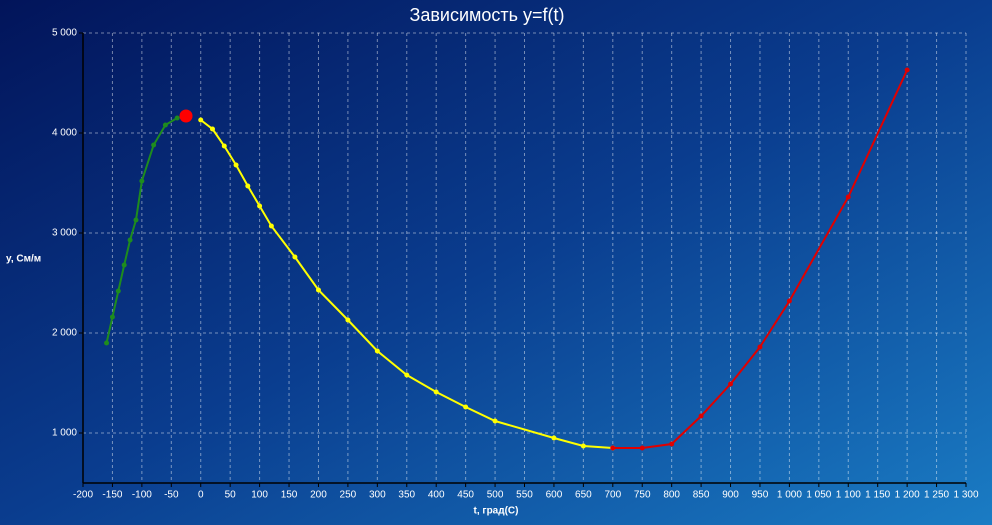 This screenshot has width=992, height=525. I want to click on y-tick-label: 1 000, so click(64, 433).